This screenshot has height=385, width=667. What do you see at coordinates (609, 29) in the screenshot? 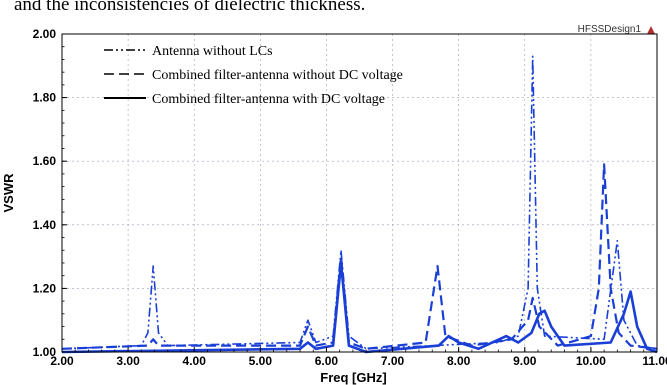
I see `design-name: HFSSDesign1` at bounding box center [609, 29].